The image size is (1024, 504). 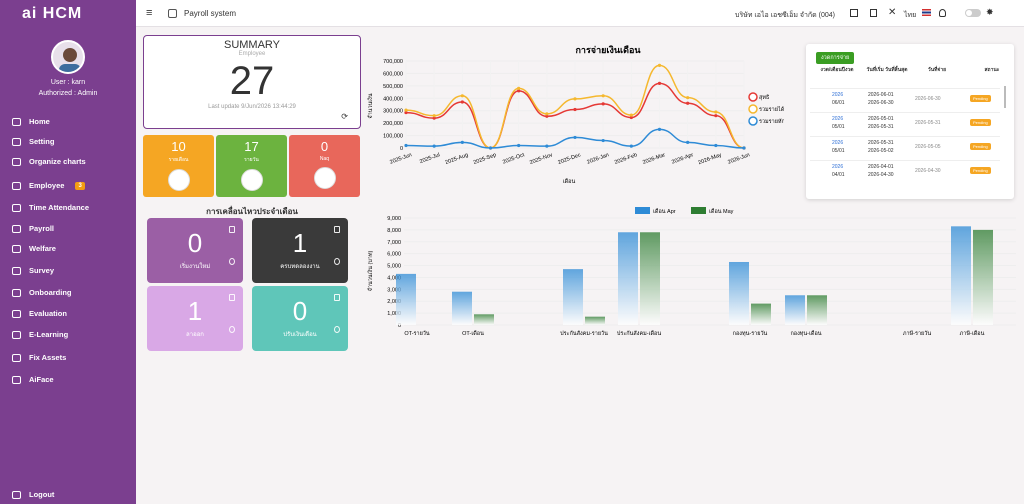 What do you see at coordinates (300, 250) in the screenshot?
I see `movement-tile: 1 ครบทดลองงาน` at bounding box center [300, 250].